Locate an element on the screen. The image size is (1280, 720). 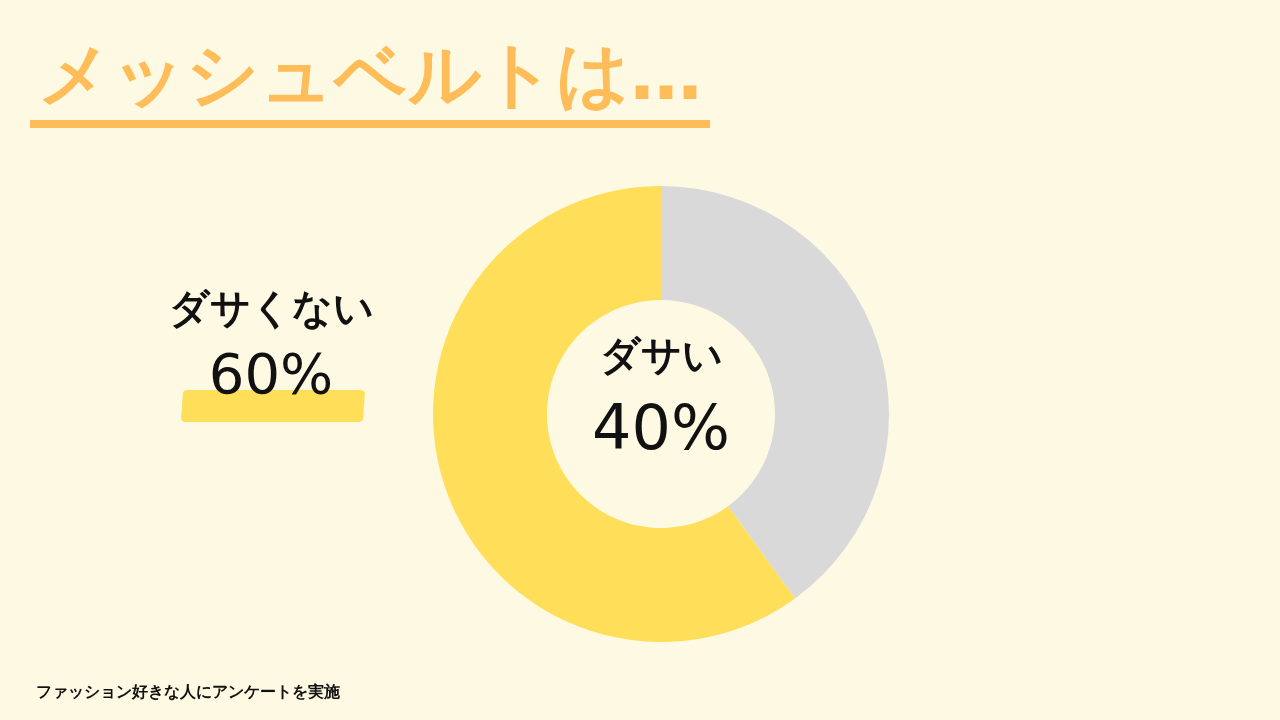
text: ファッション好きな人にアンケートを実施 is located at coordinates (188, 692).